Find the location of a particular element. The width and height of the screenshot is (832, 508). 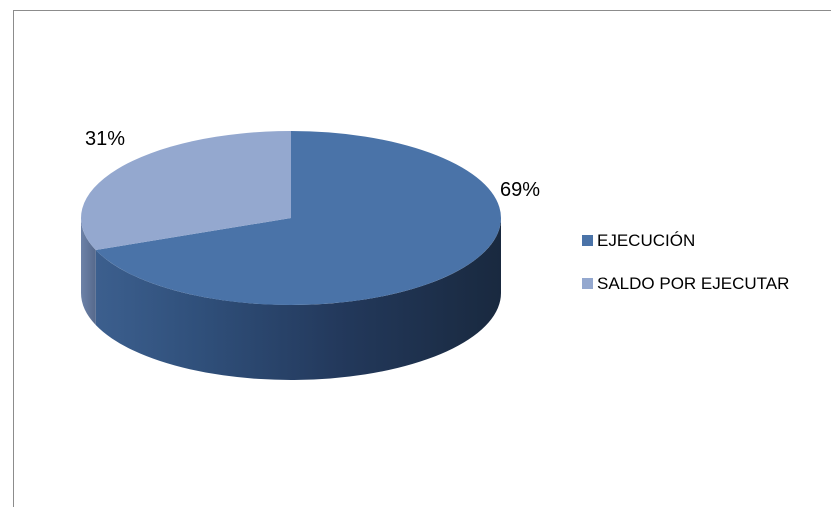

legend-item-2: SALDO POR EJECUTAR is located at coordinates (685, 283).